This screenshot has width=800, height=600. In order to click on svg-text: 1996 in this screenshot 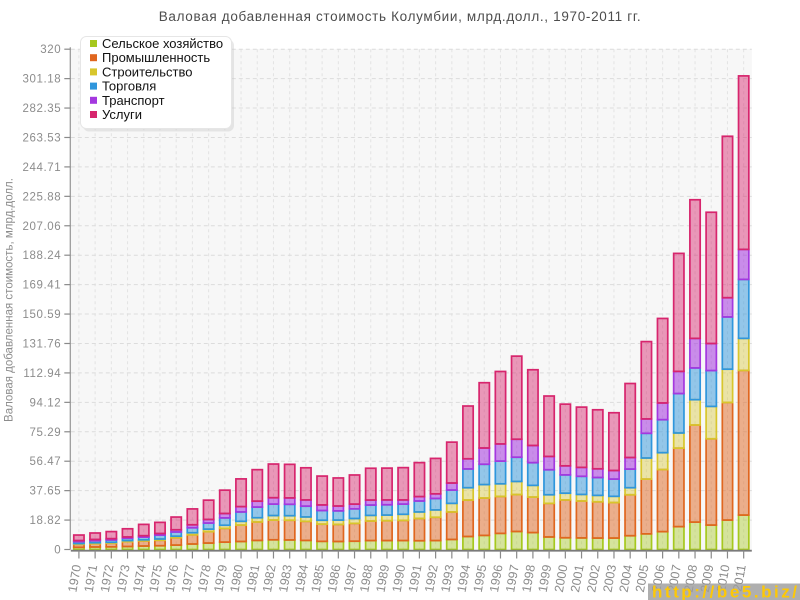, I will do `click(496, 579)`.